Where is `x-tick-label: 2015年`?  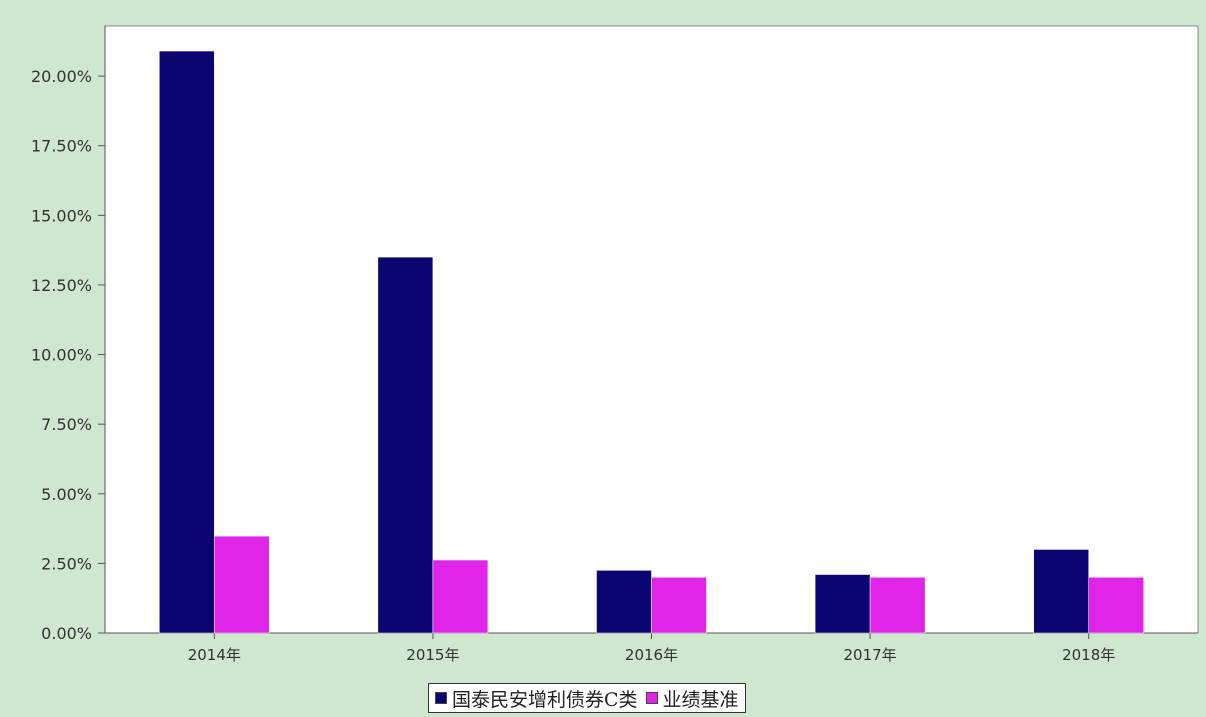 x-tick-label: 2015年 is located at coordinates (432, 655).